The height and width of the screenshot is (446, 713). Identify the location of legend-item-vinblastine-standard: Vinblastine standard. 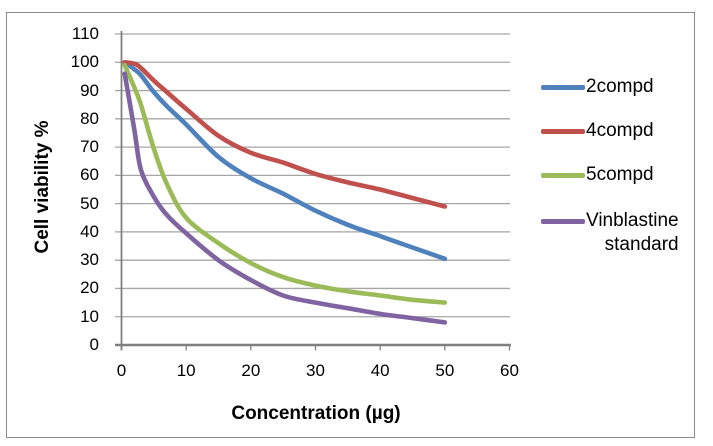
(610, 233).